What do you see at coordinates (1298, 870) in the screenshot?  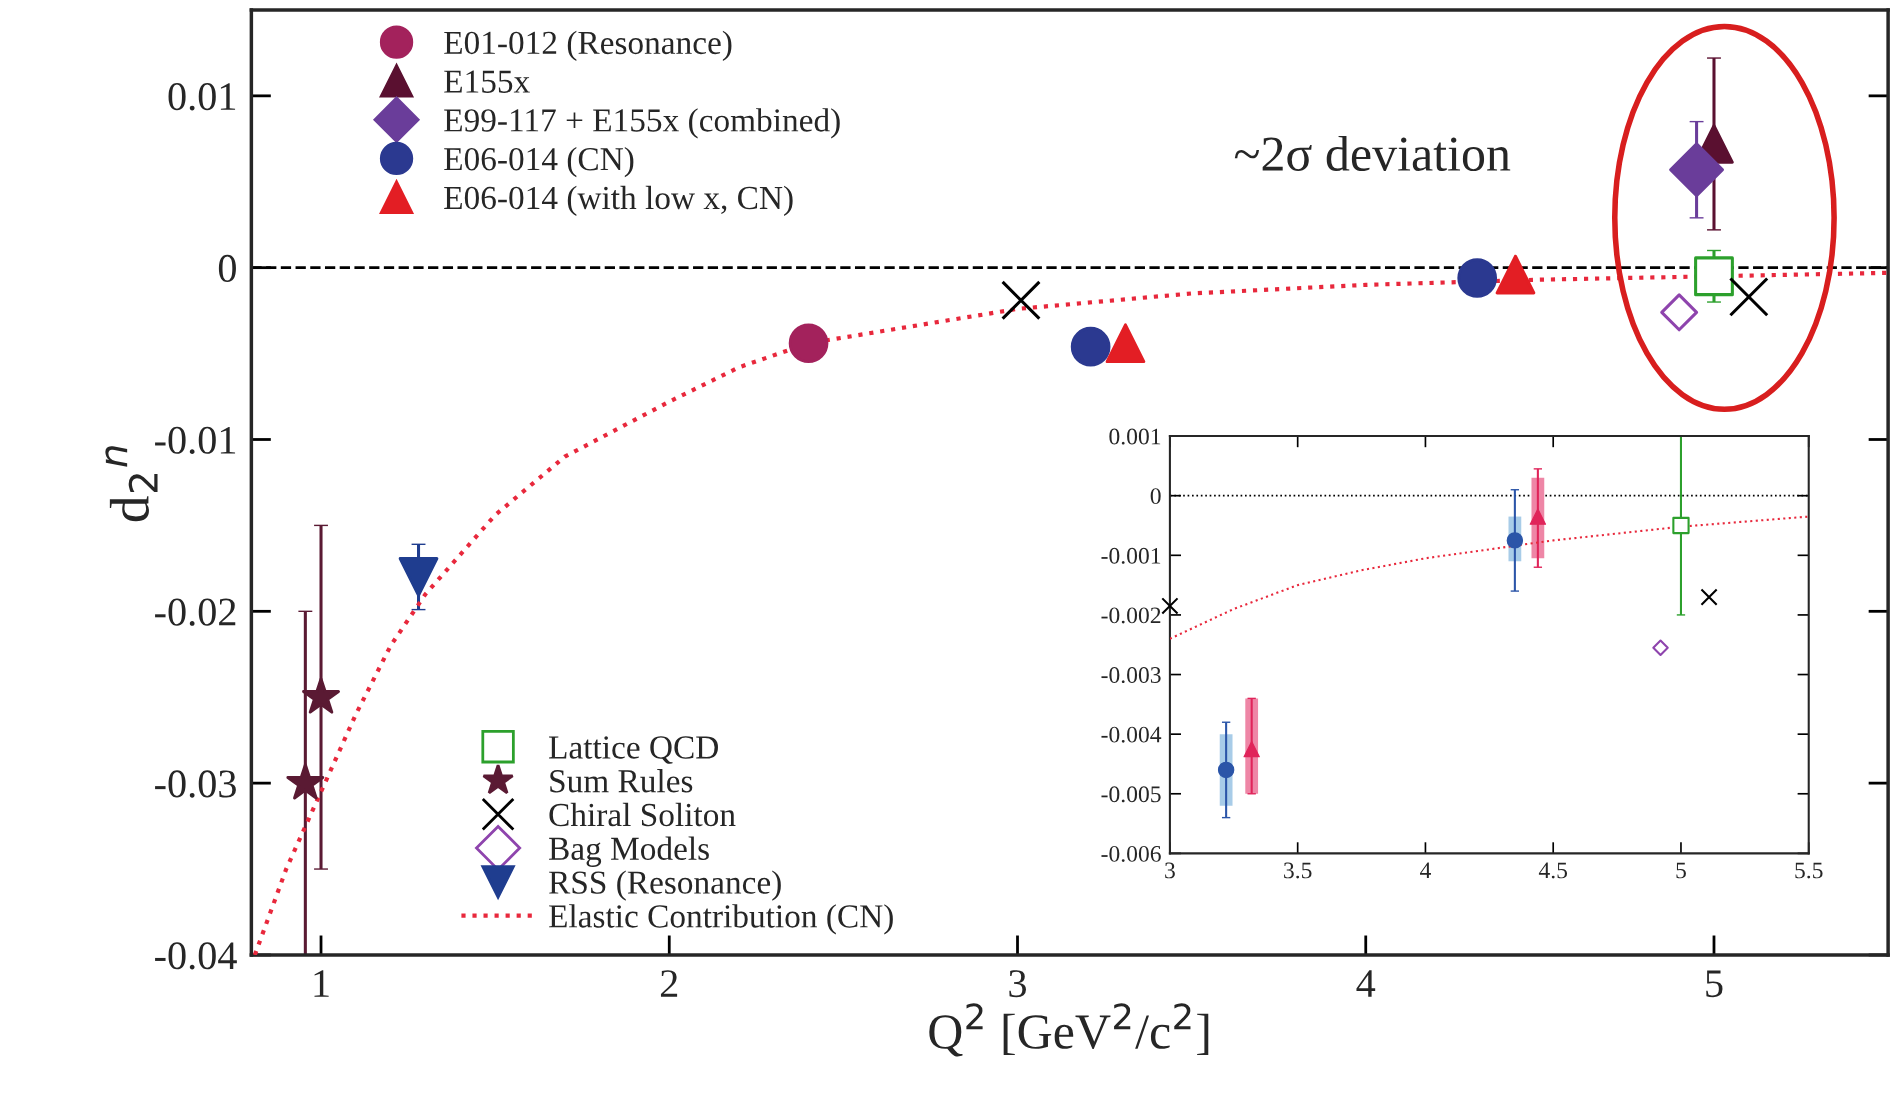 I see `x-tick-label: 3.5` at bounding box center [1298, 870].